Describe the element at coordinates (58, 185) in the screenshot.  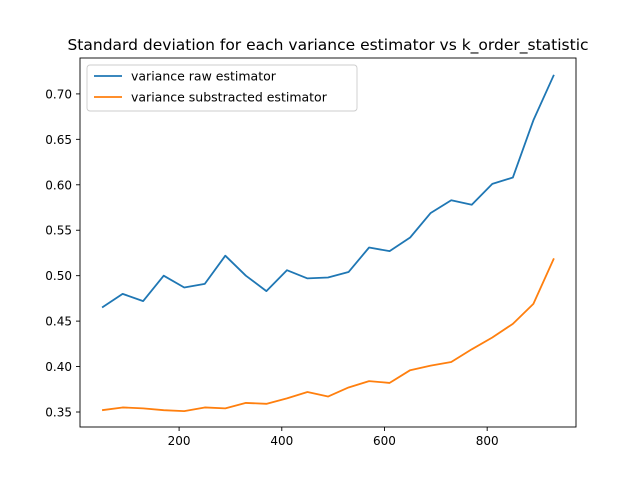
I see `y-tick-label: 0.60` at that location.